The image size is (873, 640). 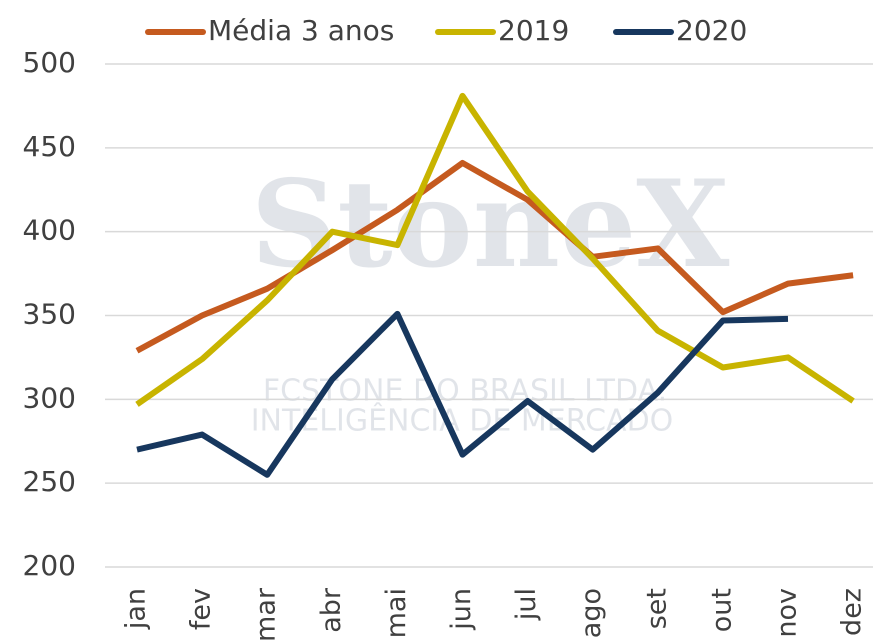 I want to click on x-tick-label: jun, so click(x=461, y=609).